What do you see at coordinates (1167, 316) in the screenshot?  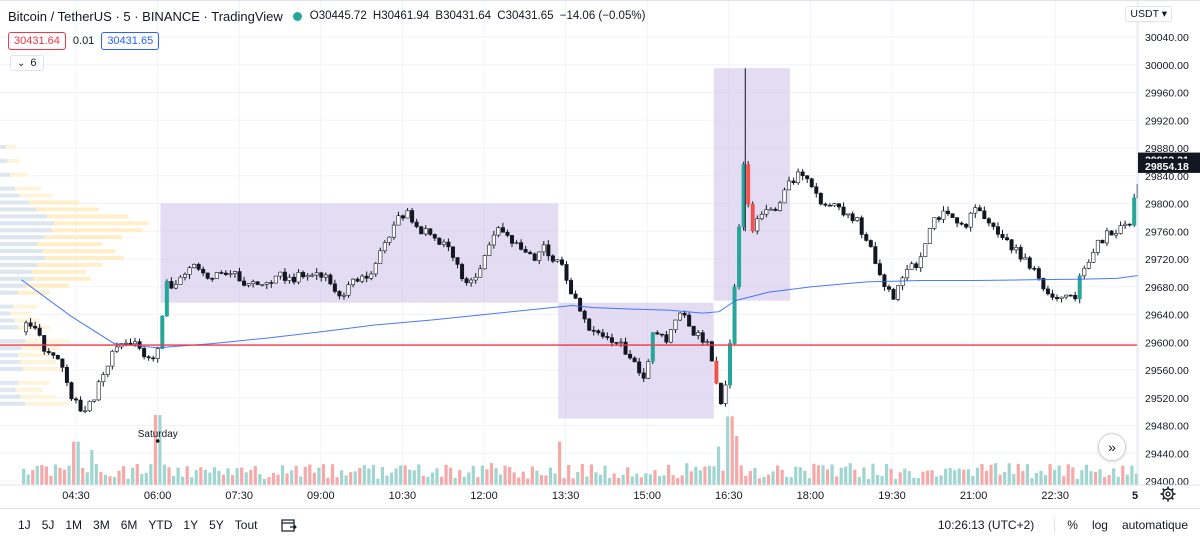 I see `y-tick-label: 29640.00` at bounding box center [1167, 316].